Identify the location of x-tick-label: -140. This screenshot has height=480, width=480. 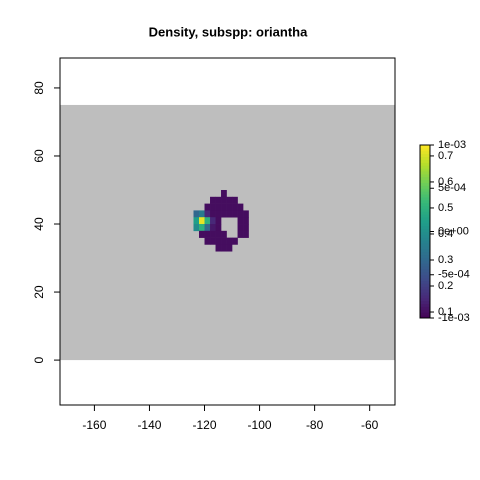
(149, 425).